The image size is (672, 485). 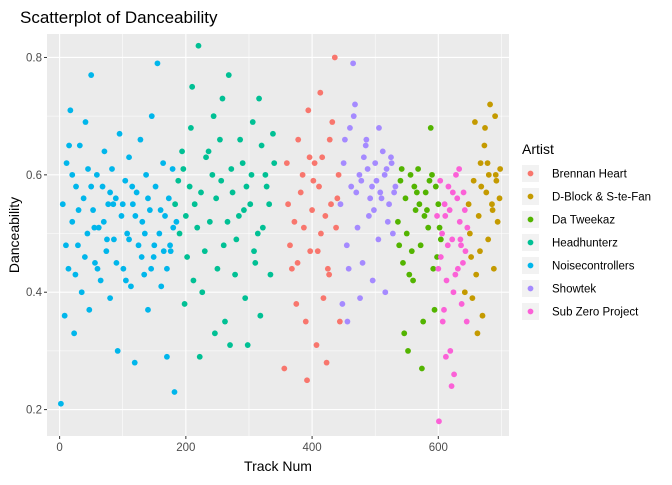 I want to click on x-axis: 0 200 400 600, so click(x=252, y=445).